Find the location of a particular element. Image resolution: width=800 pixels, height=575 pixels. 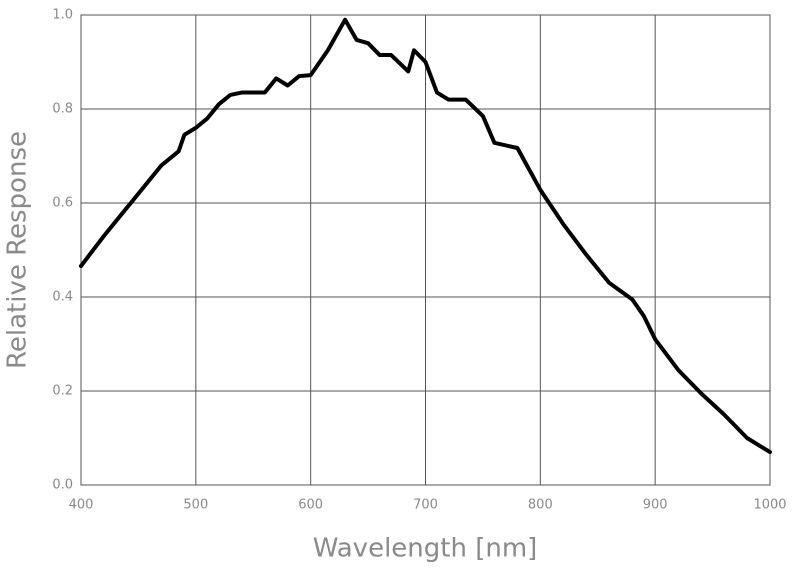

y-axis-title: Relative Response is located at coordinates (18, 250).